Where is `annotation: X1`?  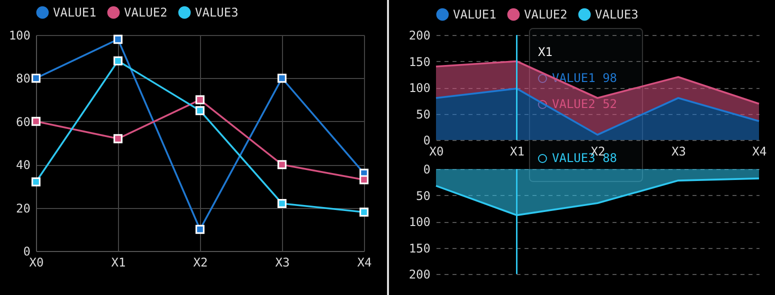 annotation: X1 is located at coordinates (545, 52).